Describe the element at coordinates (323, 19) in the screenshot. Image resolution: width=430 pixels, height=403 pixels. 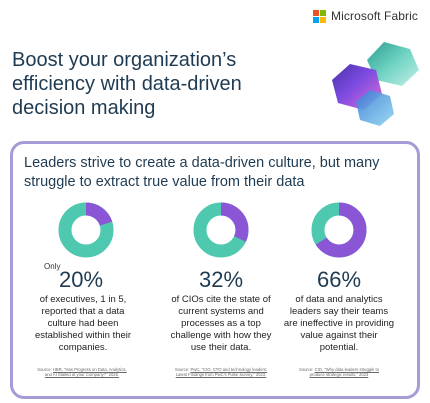
I see `logo-square-yellow` at that location.